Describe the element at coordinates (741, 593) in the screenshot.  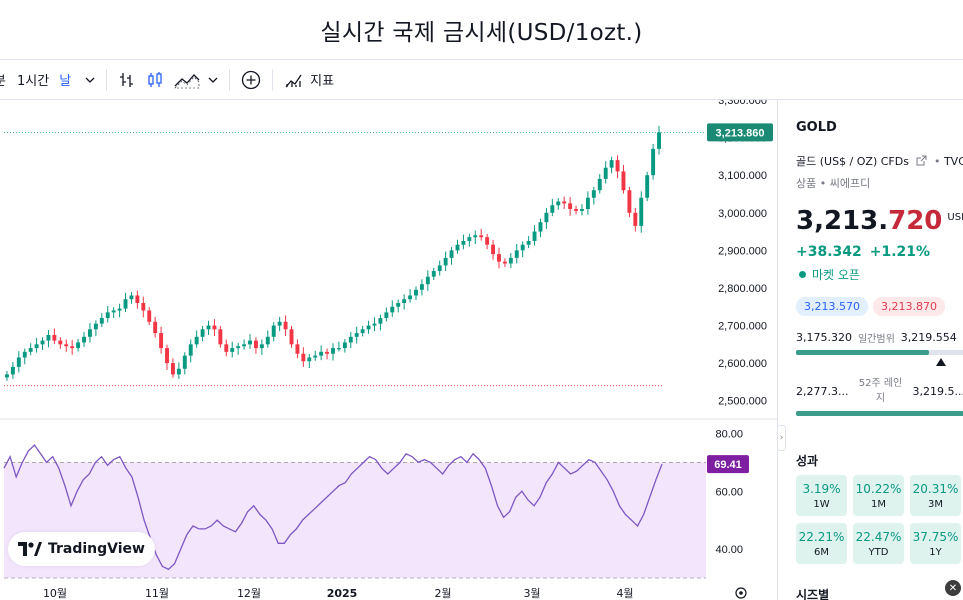
I see `chart-settings-icon` at that location.